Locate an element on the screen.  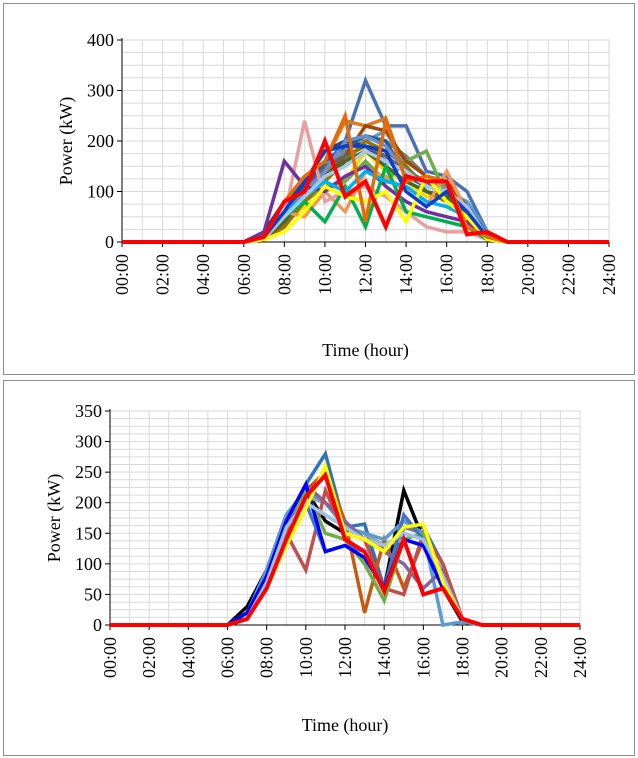
y-tick-label: 350 is located at coordinates (88, 411).